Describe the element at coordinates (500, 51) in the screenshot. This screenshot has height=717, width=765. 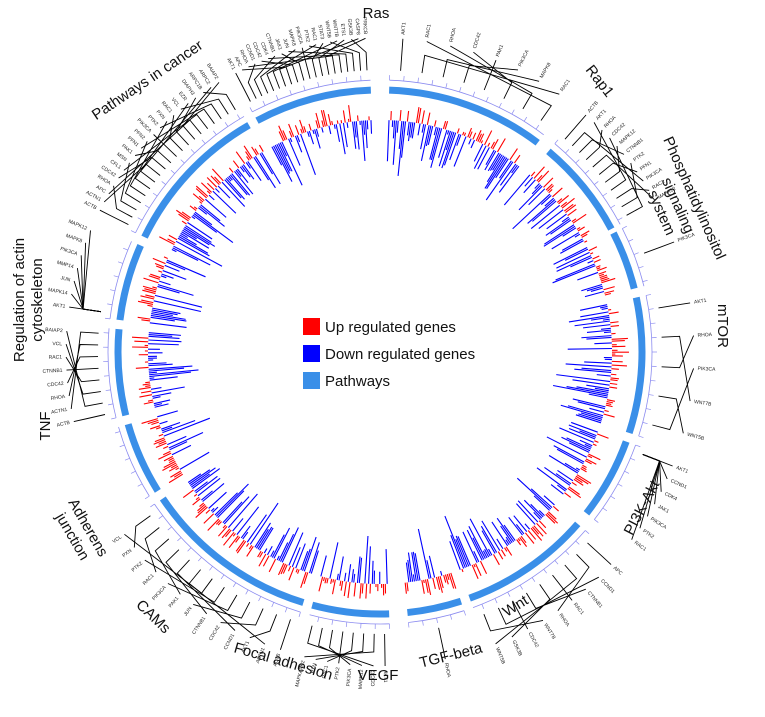
I see `gene-label: PAK1` at that location.